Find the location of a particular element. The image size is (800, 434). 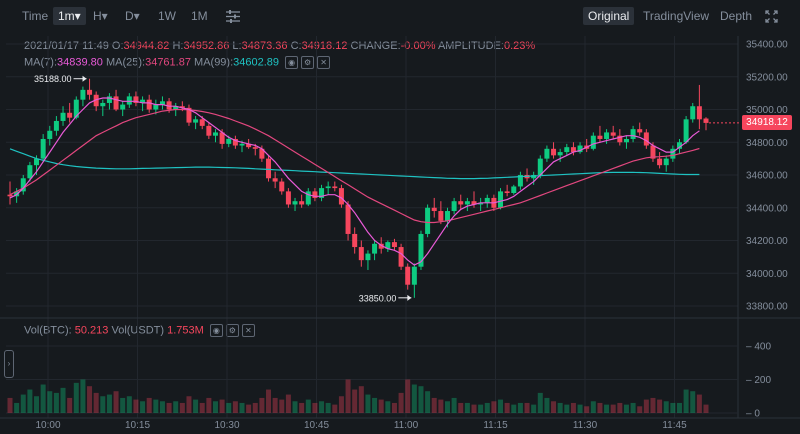

close-icon: ✕ is located at coordinates (324, 62).